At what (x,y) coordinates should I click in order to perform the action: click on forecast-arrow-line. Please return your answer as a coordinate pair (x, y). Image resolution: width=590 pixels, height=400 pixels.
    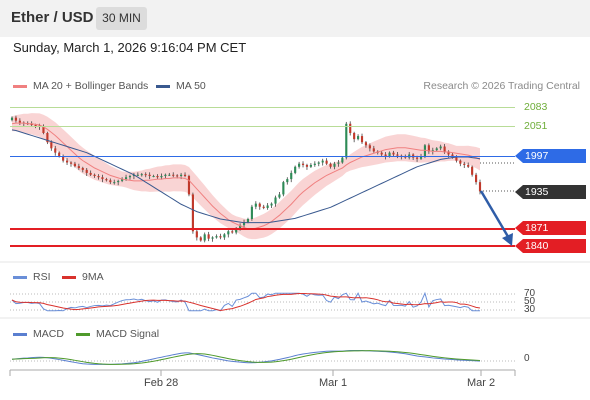
    Looking at the image, I should click on (495, 215).